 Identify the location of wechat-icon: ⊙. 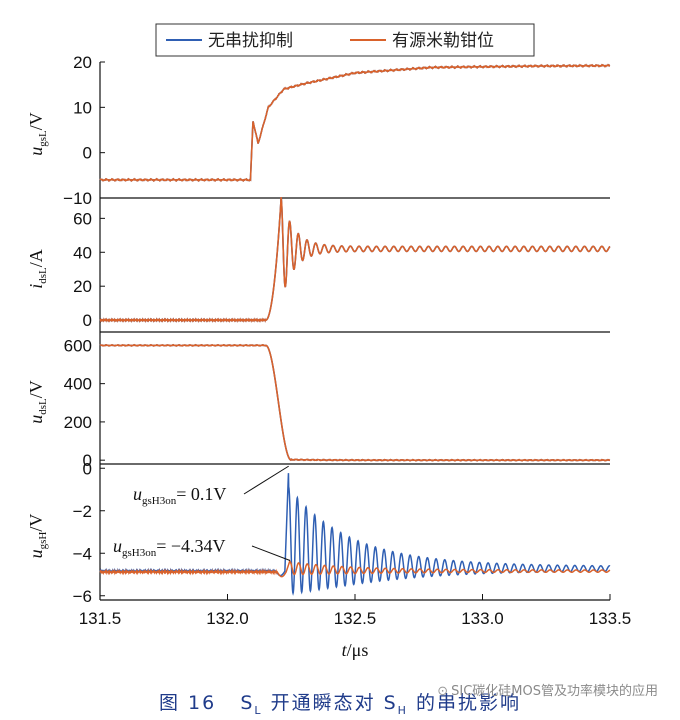
(443, 691).